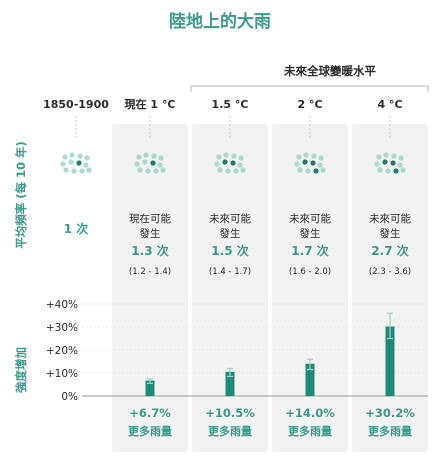  I want to click on frequency-range: (1.4 - 1.7), so click(230, 272).